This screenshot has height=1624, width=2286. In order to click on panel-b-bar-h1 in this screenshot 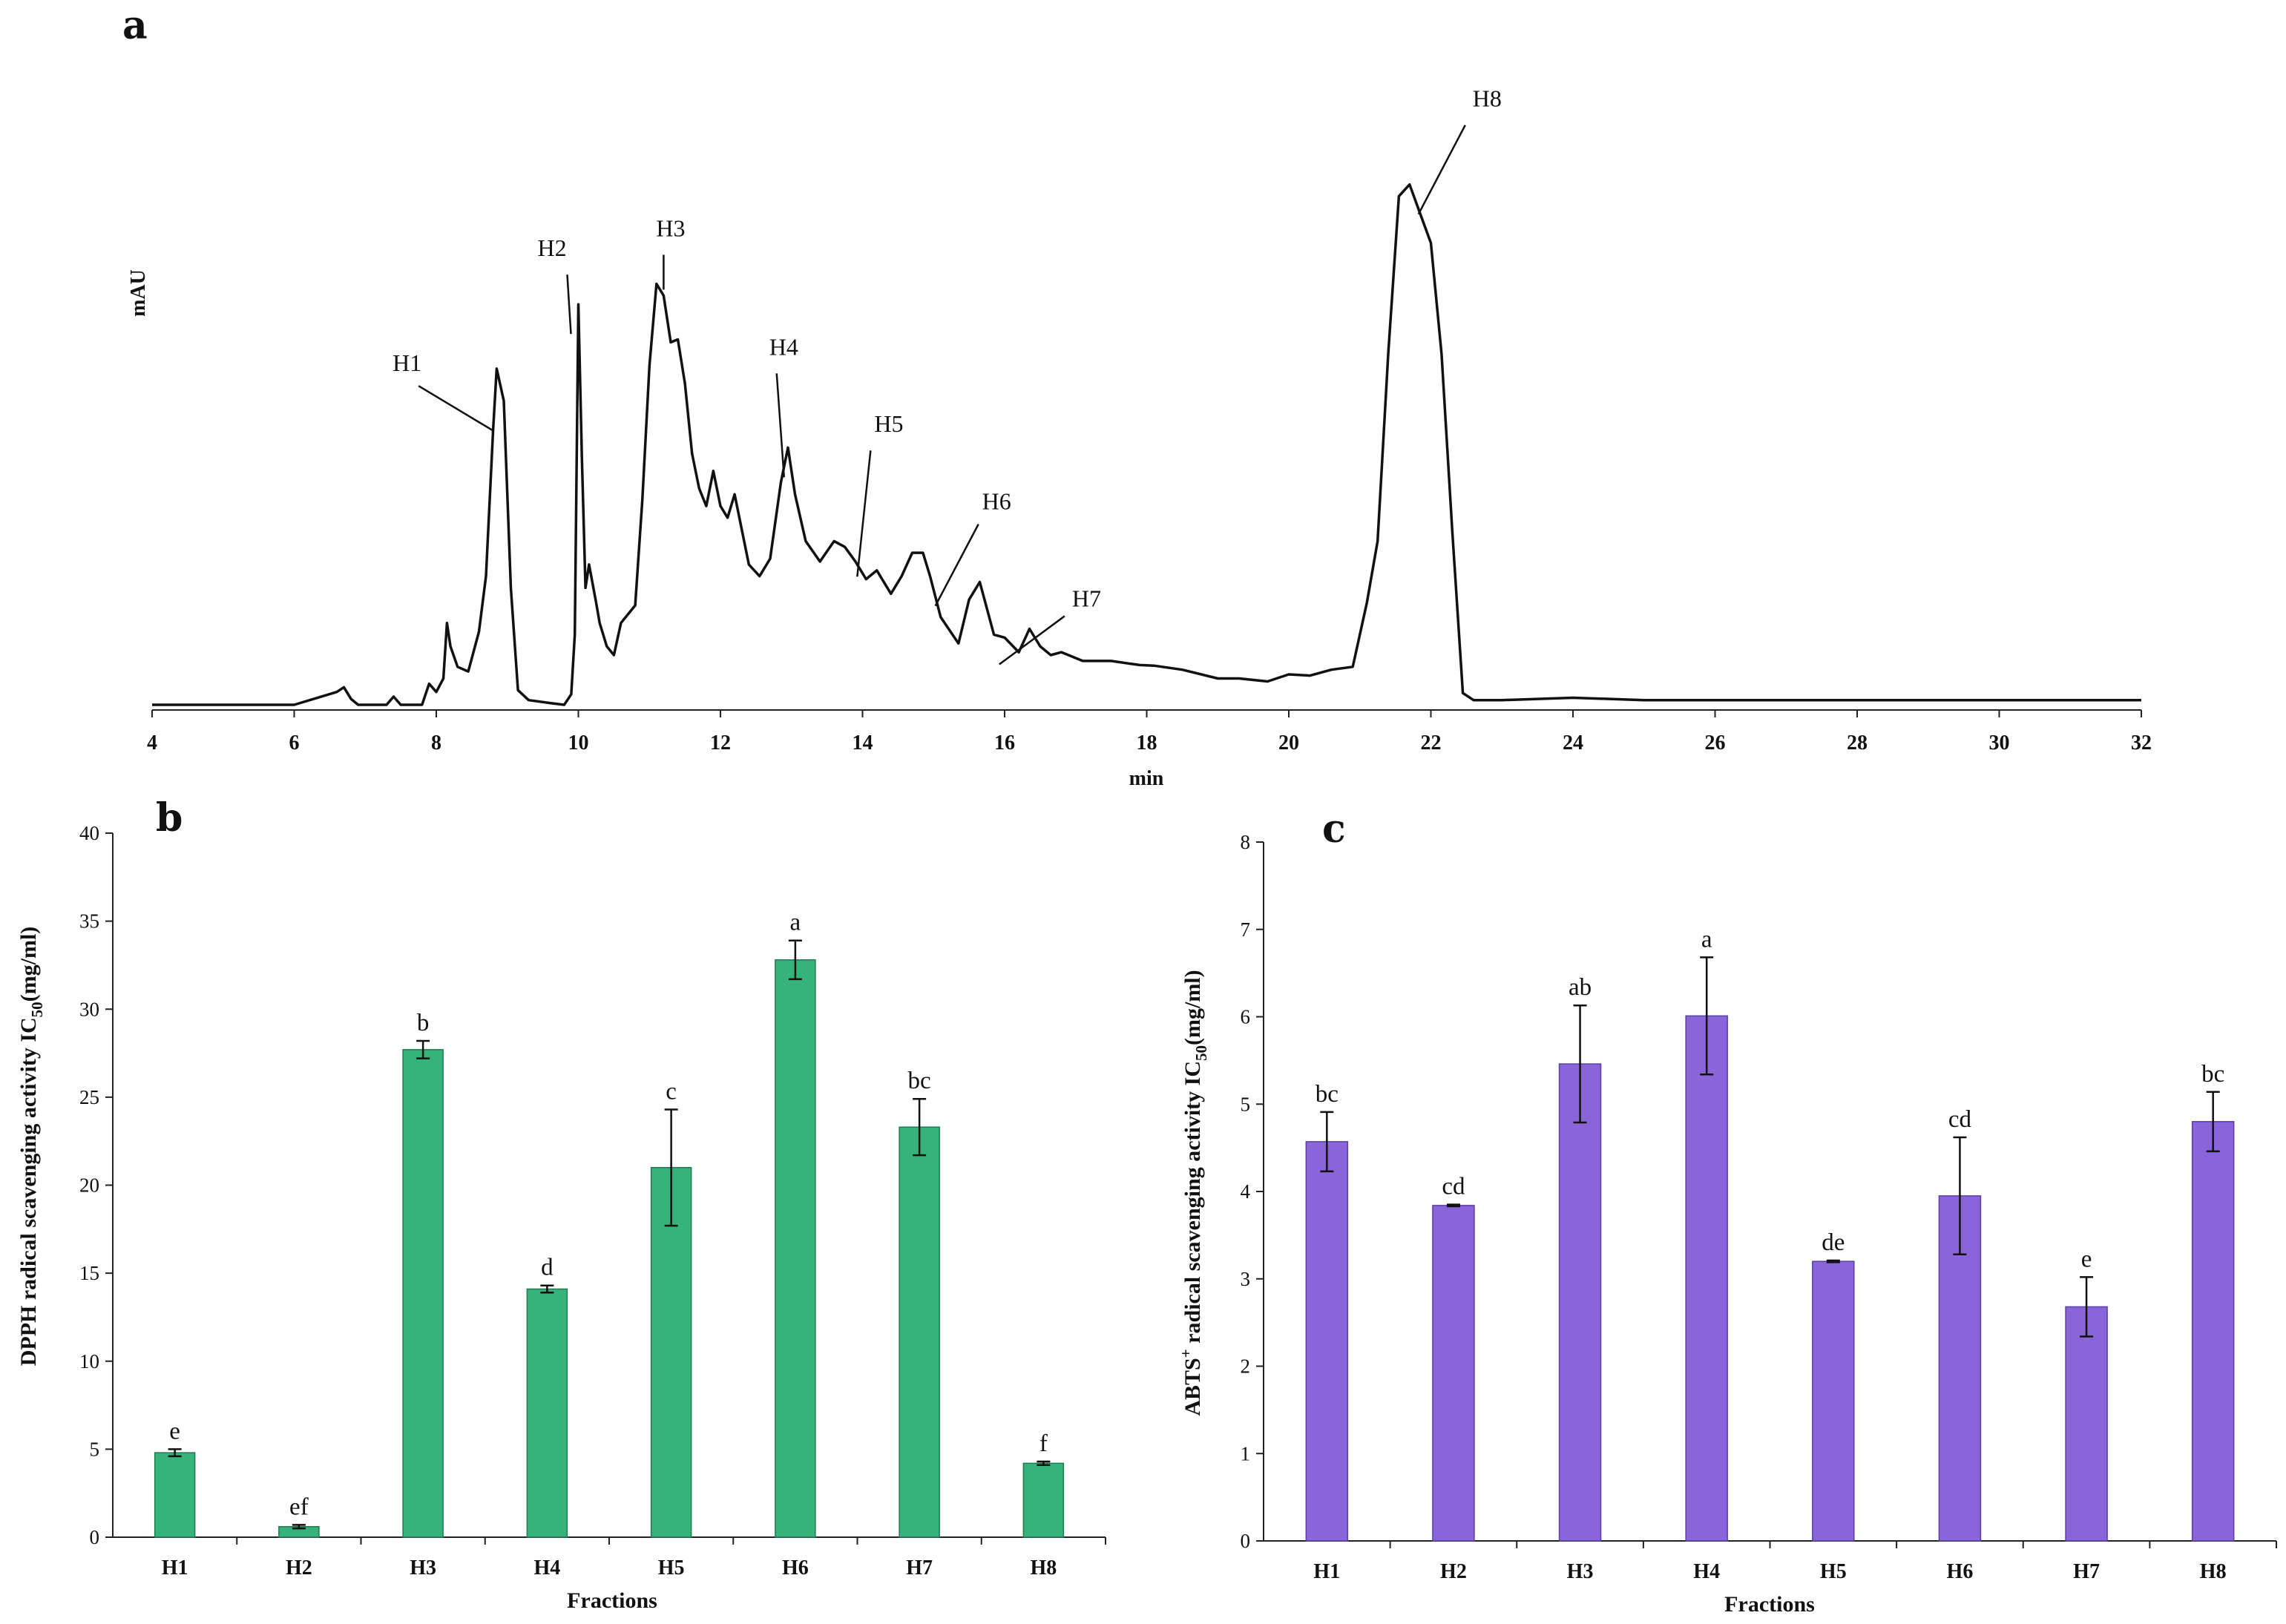, I will do `click(175, 1495)`.